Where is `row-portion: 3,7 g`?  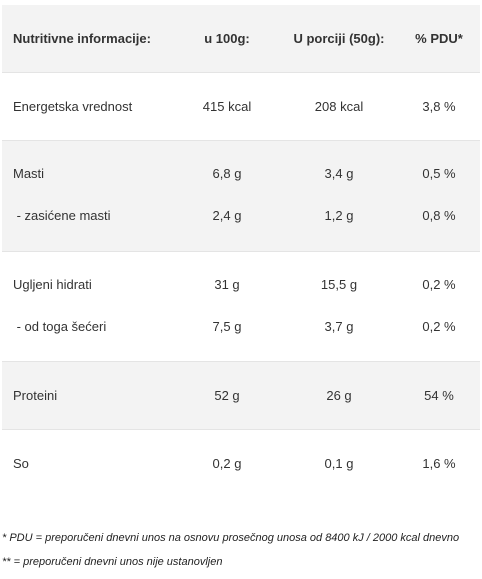 row-portion: 3,7 g is located at coordinates (339, 326).